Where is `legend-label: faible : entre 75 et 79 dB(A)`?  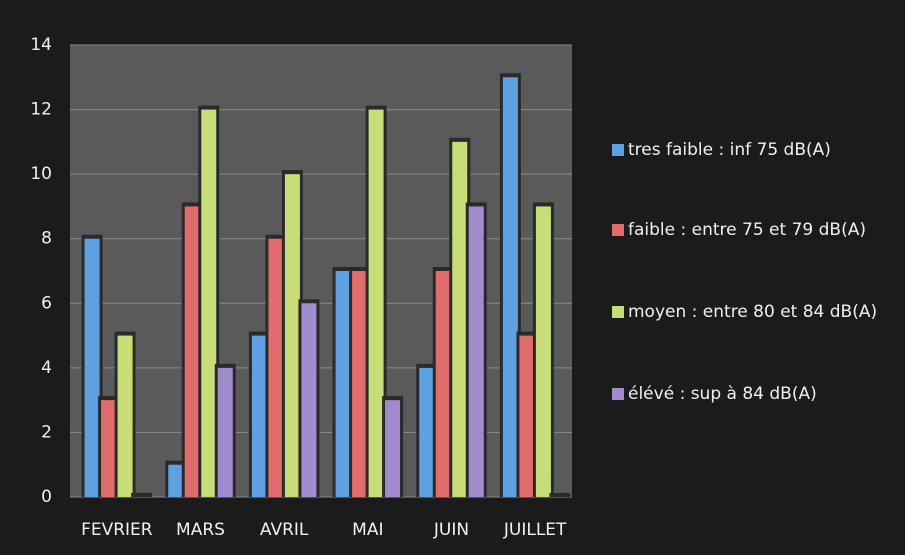 legend-label: faible : entre 75 et 79 dB(A) is located at coordinates (747, 230).